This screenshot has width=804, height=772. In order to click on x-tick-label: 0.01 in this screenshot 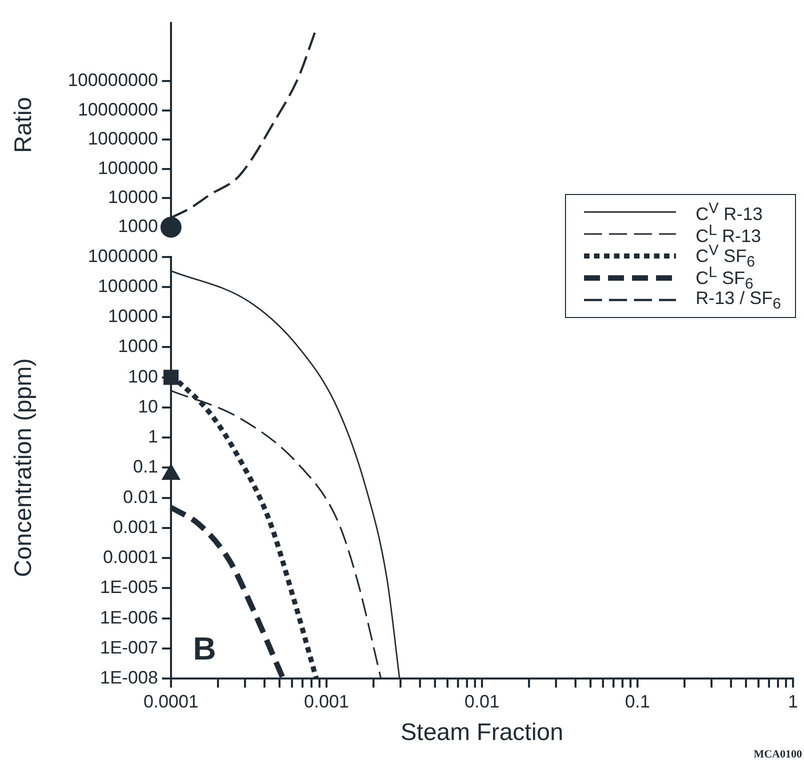, I will do `click(482, 701)`.